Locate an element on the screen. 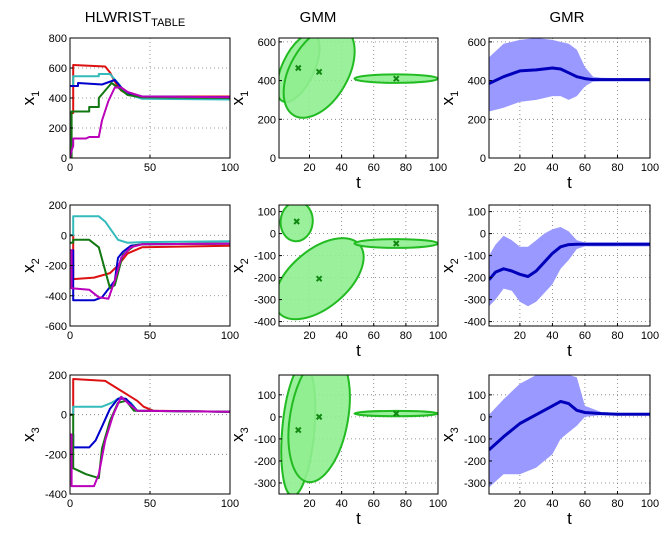 Image resolution: width=672 pixels, height=538 pixels. gmr-mean-line is located at coordinates (569, 75).